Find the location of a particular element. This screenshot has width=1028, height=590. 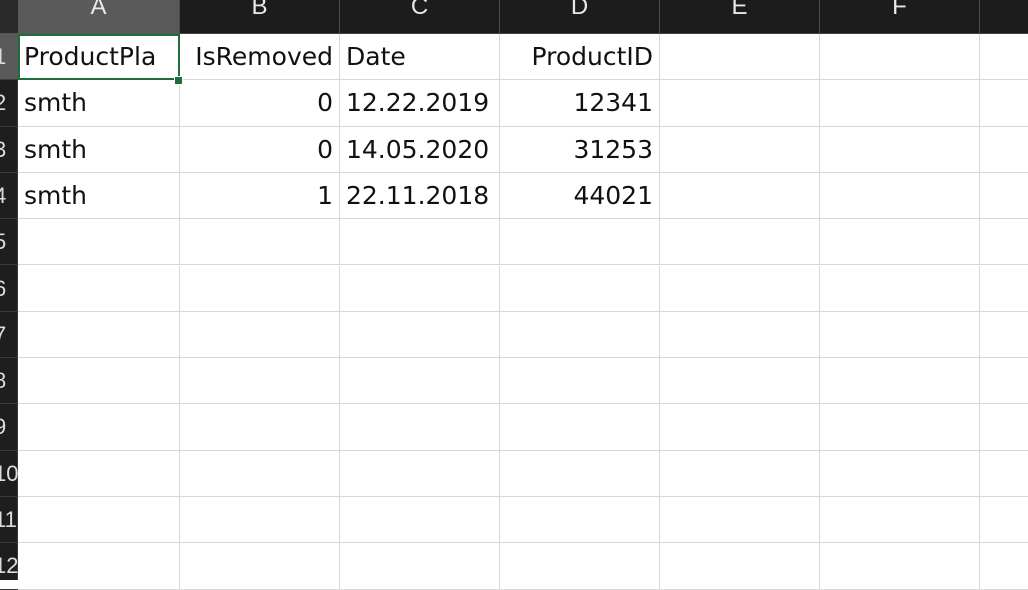

grid-cell: Date is located at coordinates (420, 57).